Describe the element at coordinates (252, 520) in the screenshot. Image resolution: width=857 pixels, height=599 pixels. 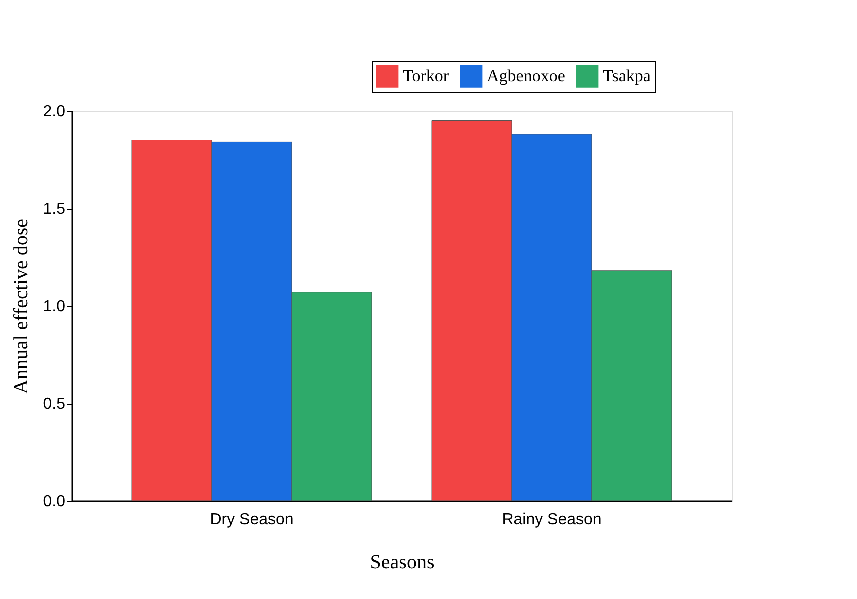
I see `x-tick-label: Dry Season` at that location.